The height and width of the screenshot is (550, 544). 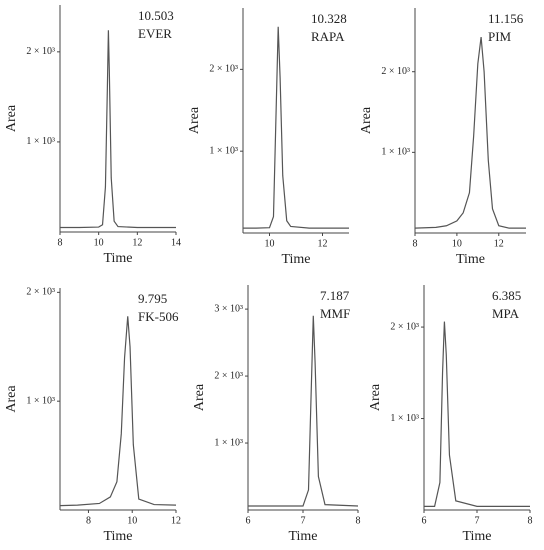 I want to click on peak-annotation: 10.503, so click(x=156, y=15).